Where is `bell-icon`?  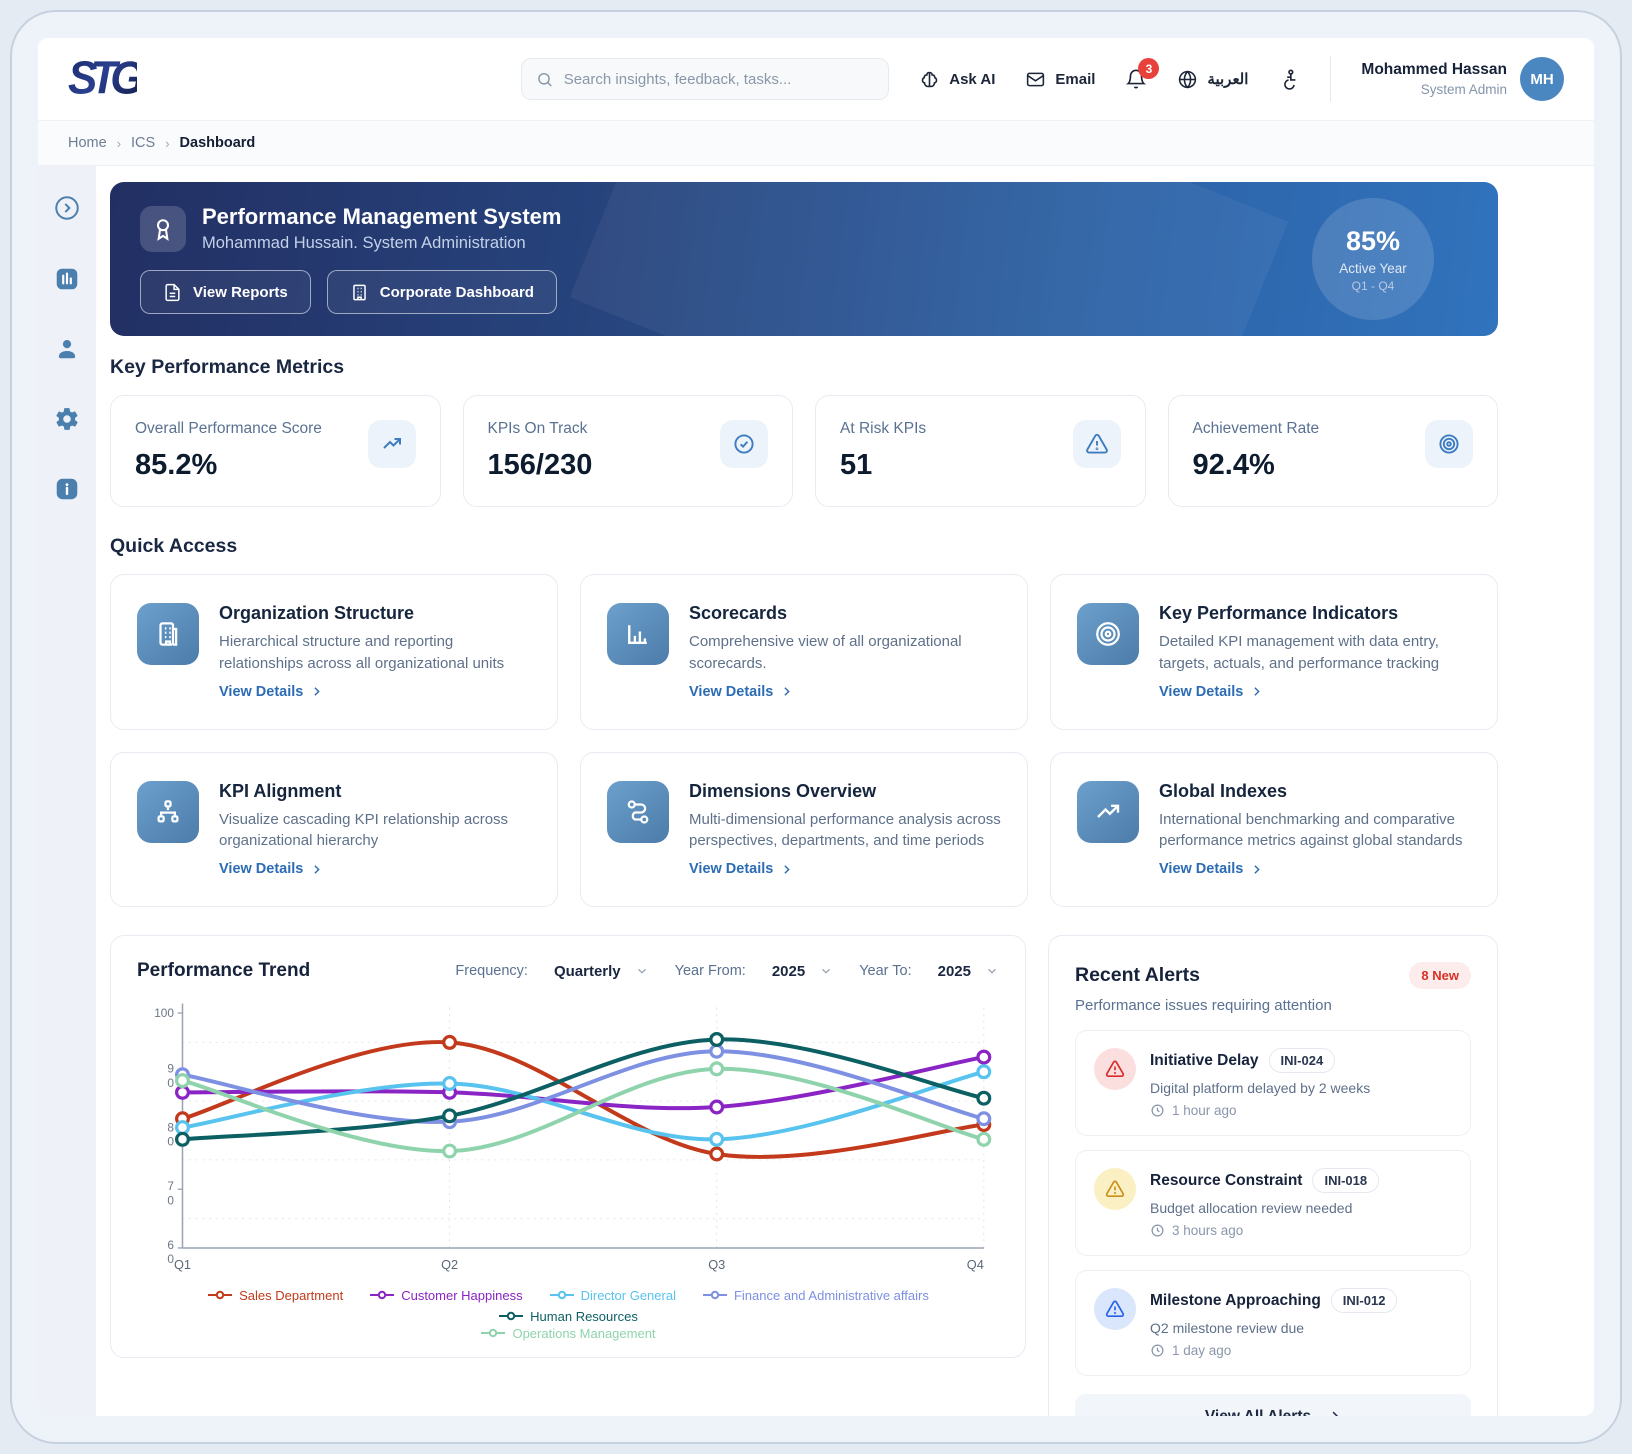 bell-icon is located at coordinates (1136, 79).